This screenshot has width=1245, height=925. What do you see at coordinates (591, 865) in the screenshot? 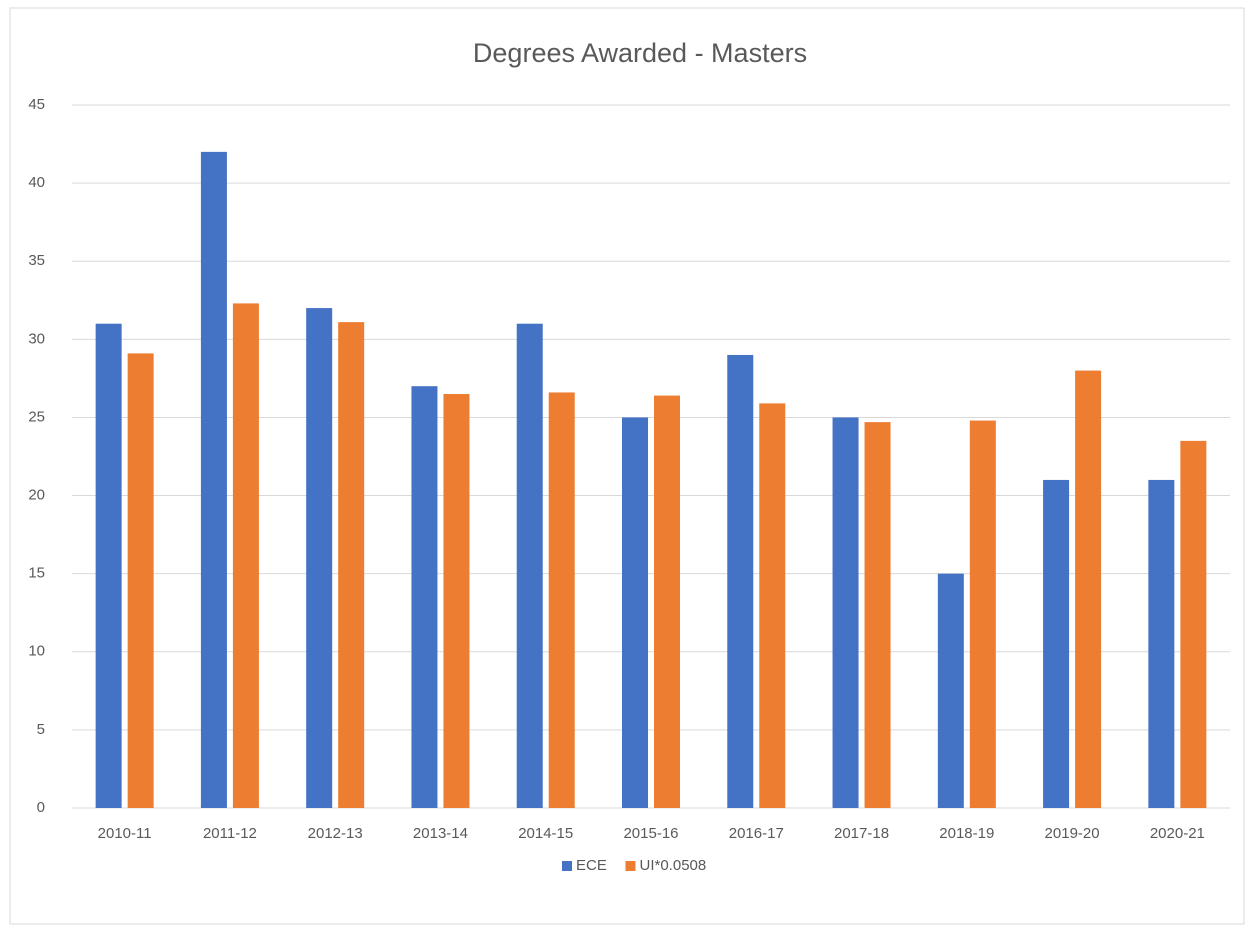
I see `legend-label: ECE` at bounding box center [591, 865].